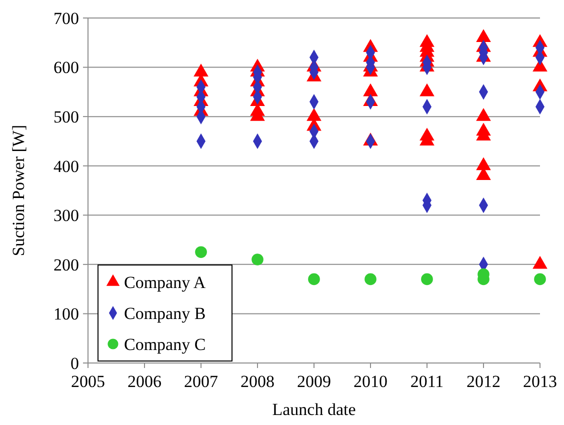  Describe the element at coordinates (165, 313) in the screenshot. I see `legend-label: Company B` at that location.